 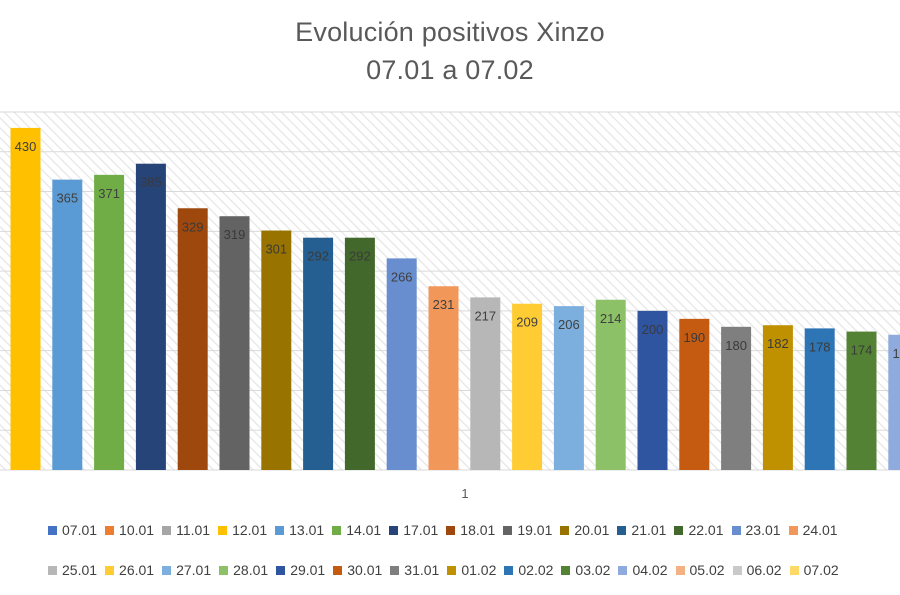 I want to click on data-label-29.01: 182, so click(x=778, y=343).